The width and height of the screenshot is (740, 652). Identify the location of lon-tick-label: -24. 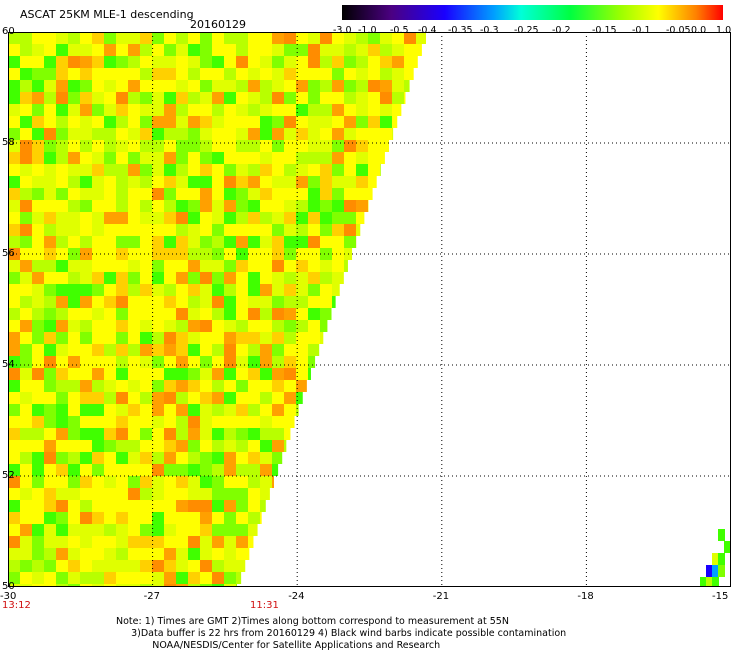
(296, 596).